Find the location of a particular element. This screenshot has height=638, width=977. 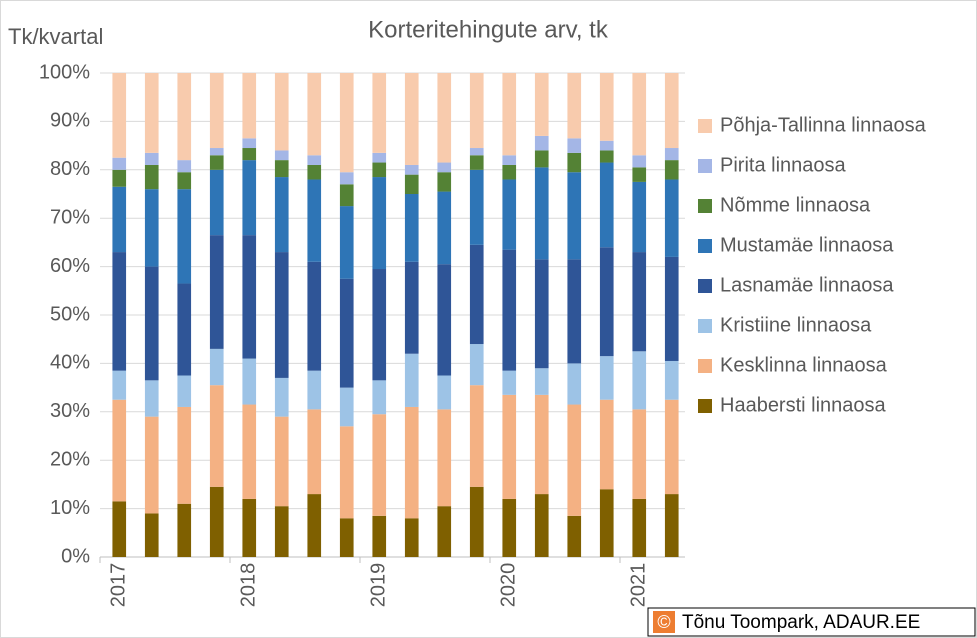

copyright-box is located at coordinates (811, 622).